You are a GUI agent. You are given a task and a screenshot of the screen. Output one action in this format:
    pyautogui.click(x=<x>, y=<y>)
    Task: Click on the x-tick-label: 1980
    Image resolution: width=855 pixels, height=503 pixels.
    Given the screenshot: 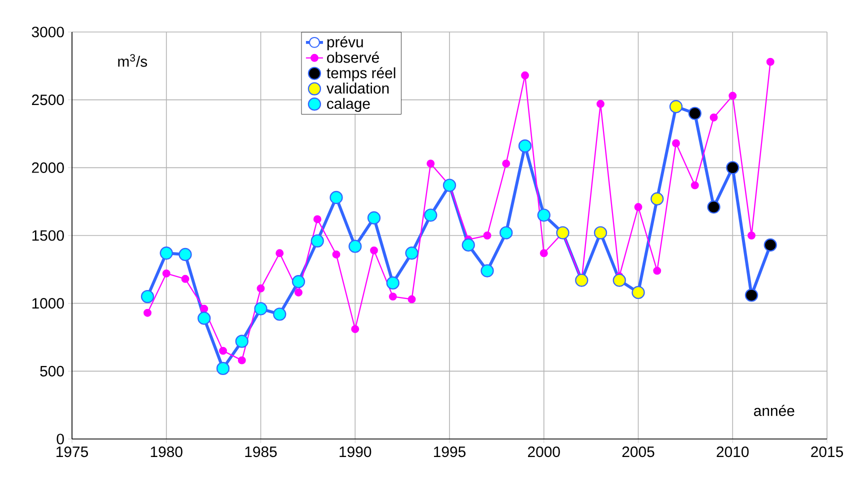 What is the action you would take?
    pyautogui.click(x=166, y=452)
    